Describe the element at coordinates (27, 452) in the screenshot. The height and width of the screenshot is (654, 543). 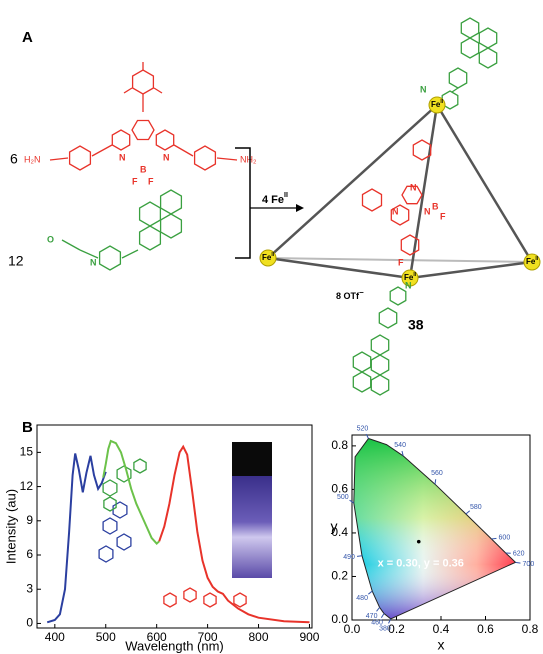
I see `y-tick-label: 15` at that location.